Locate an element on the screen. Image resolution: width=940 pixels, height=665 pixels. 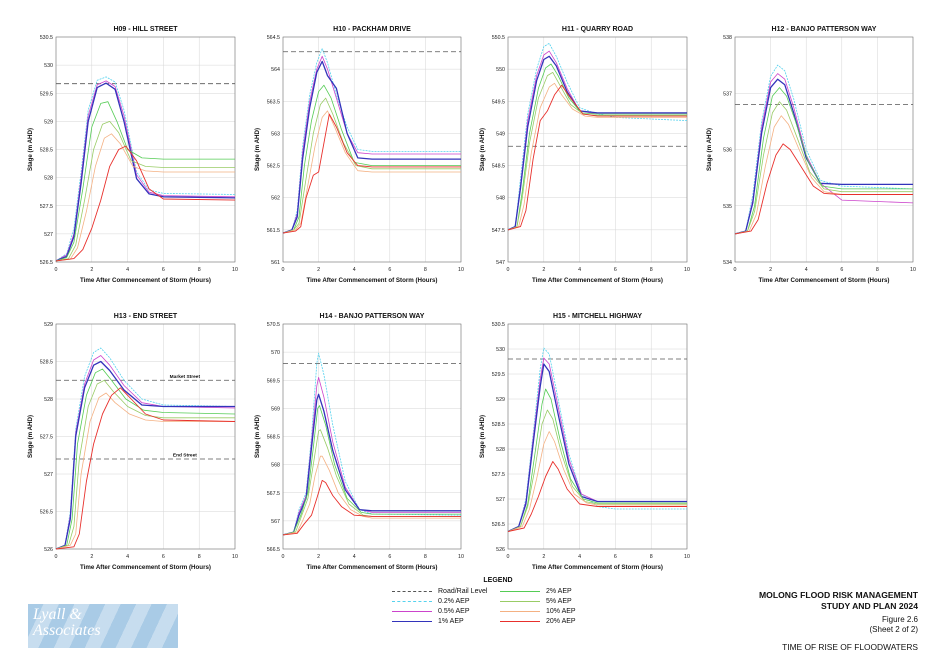
y-tick-label: 526 is located at coordinates (500, 550).